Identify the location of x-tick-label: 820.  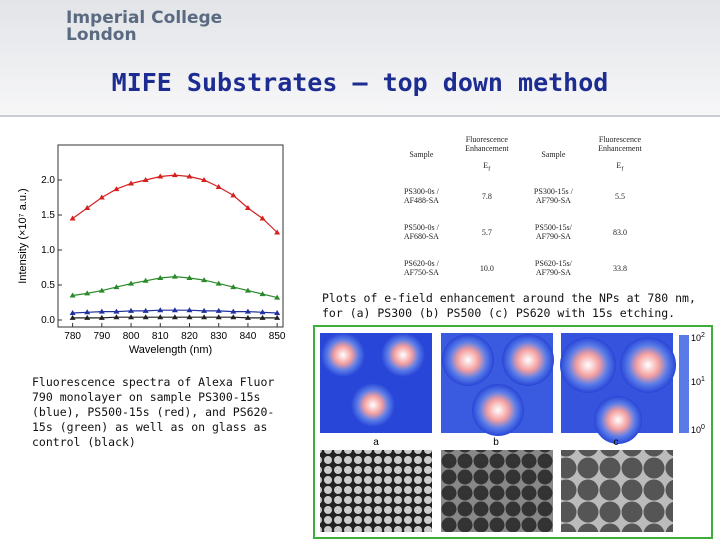
(189, 336).